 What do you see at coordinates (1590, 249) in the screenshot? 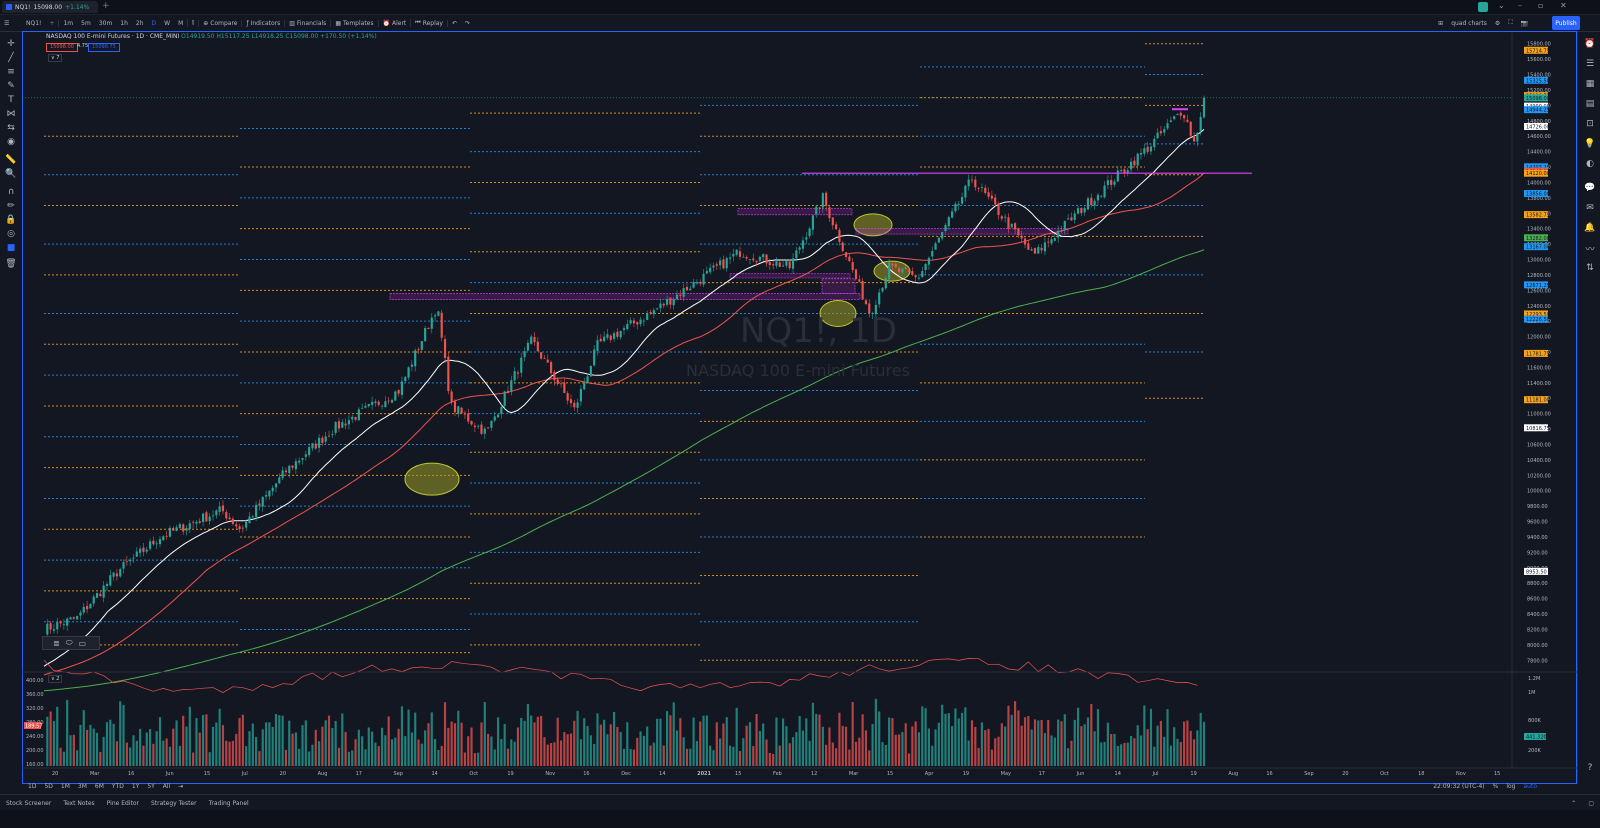
I see `pulse-icon: 〰` at bounding box center [1590, 249].